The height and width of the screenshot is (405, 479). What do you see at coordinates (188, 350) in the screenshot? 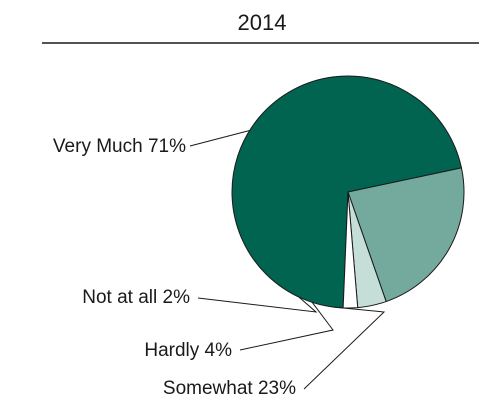
I see `slice-label-hardly: Hardly 4%` at bounding box center [188, 350].